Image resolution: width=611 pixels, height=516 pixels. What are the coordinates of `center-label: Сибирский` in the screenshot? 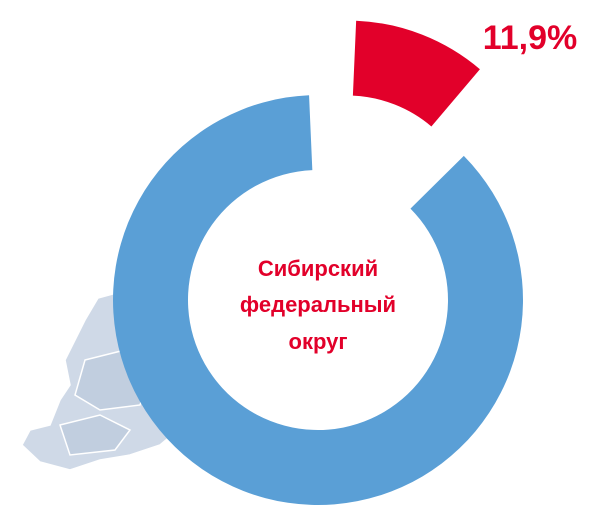 It's located at (318, 268).